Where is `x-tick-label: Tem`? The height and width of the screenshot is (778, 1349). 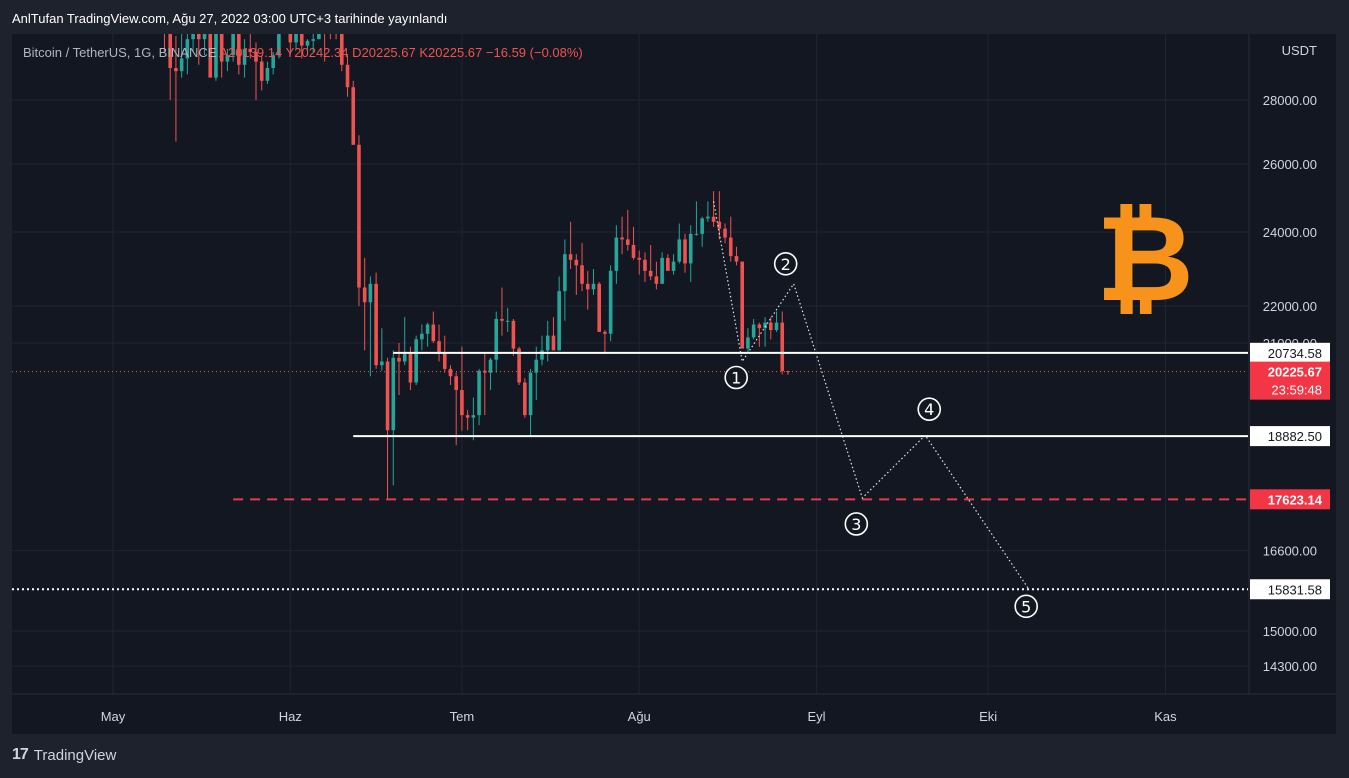 x-tick-label: Tem is located at coordinates (462, 716).